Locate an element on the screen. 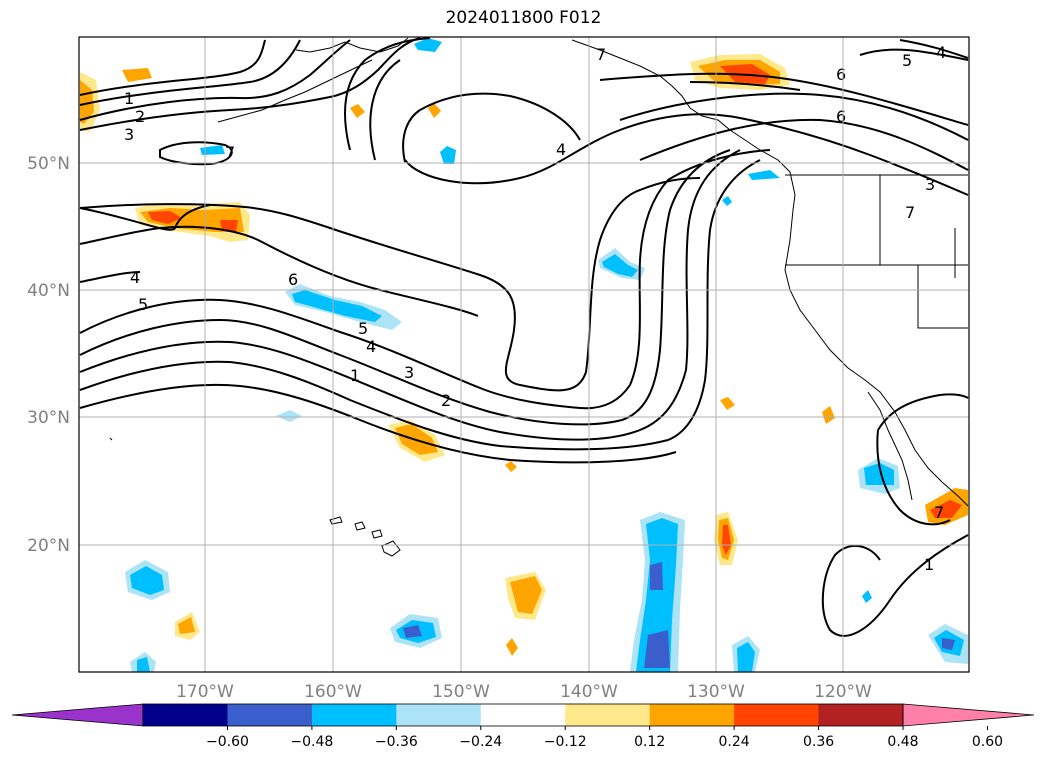  lon-label: 150°W is located at coordinates (461, 692).